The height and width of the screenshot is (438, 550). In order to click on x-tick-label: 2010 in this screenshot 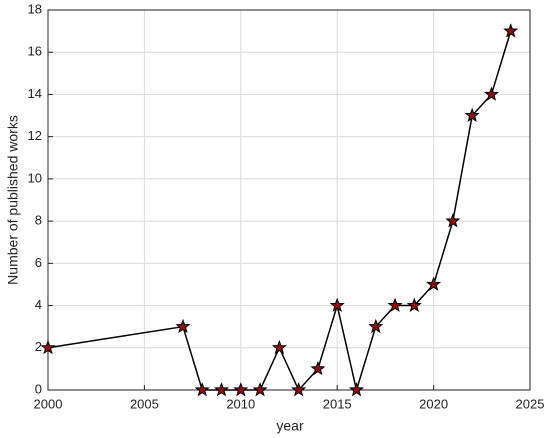, I will do `click(240, 403)`.